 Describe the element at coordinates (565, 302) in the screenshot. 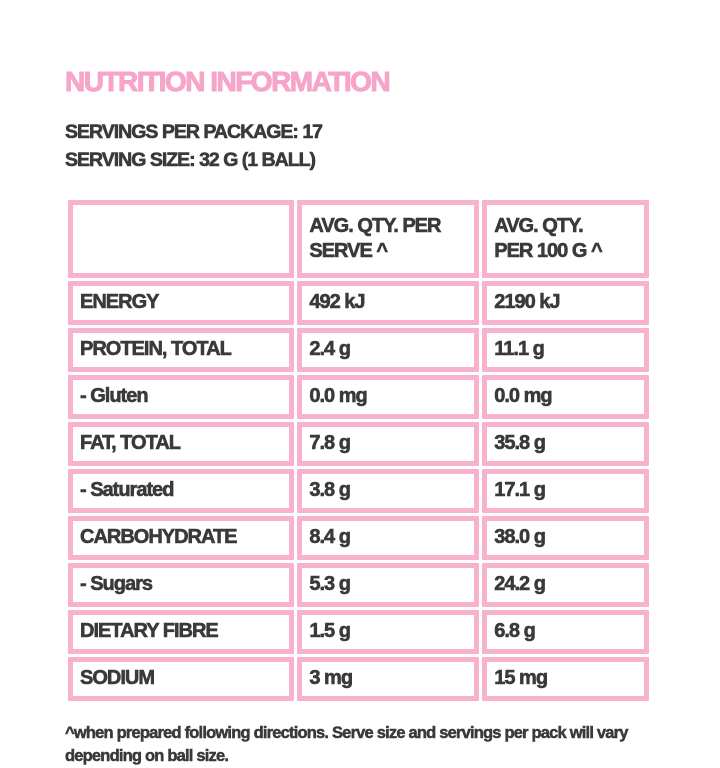

I see `value-per-100g: 2190 kJ` at that location.